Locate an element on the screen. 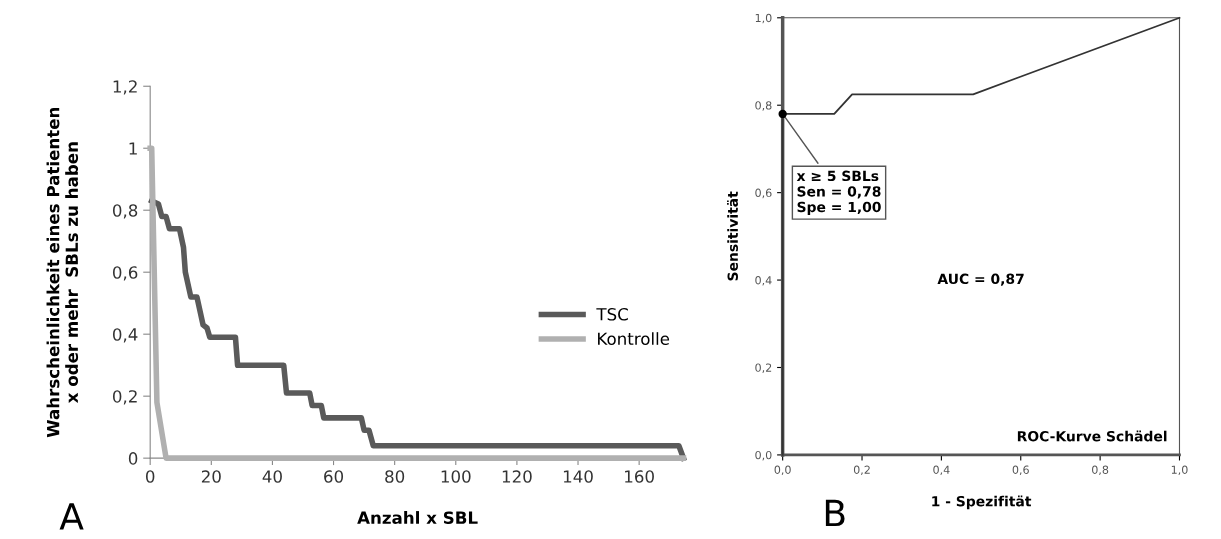  x-tick-label: 20 is located at coordinates (211, 476).